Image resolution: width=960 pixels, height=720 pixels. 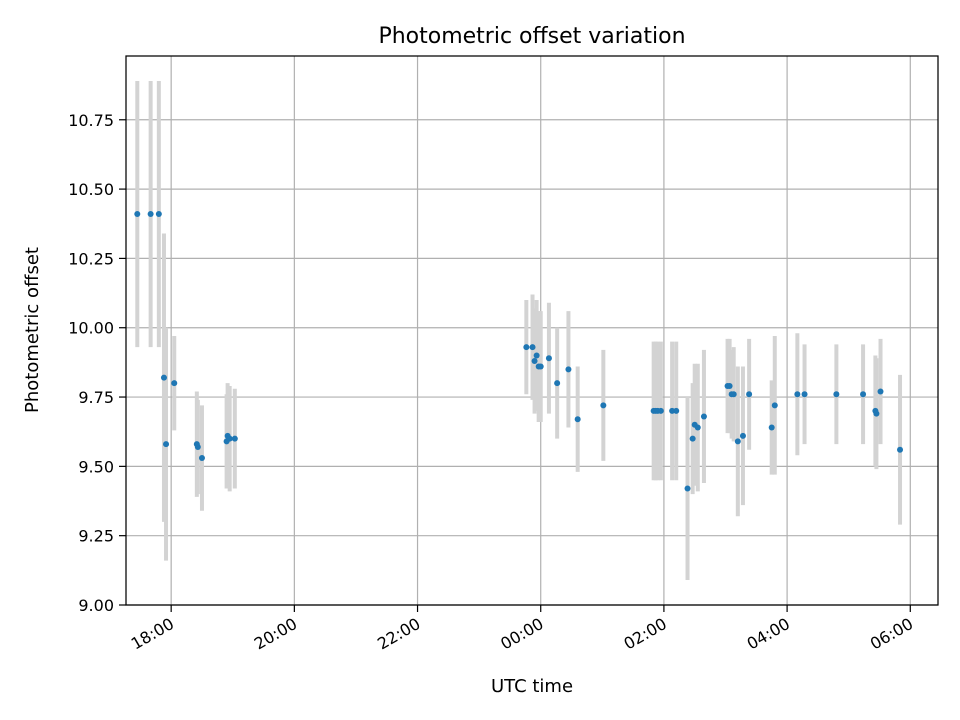 I want to click on y-tick-label: 9.75, so click(x=96, y=397).